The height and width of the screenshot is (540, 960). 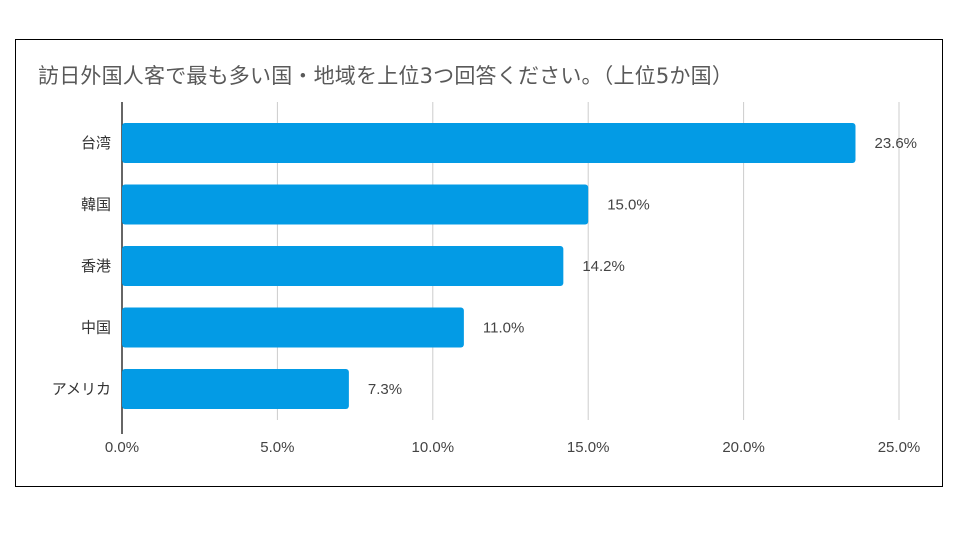 What do you see at coordinates (503, 328) in the screenshot?
I see `data-label: 11.0%` at bounding box center [503, 328].